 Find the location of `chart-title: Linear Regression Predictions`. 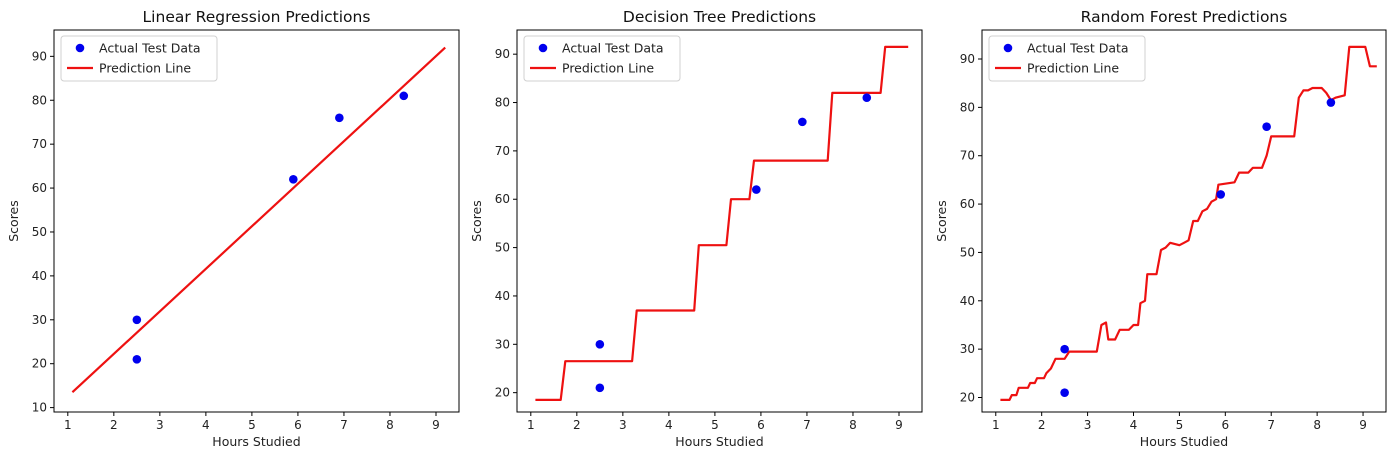

chart-title: Linear Regression Predictions is located at coordinates (257, 17).